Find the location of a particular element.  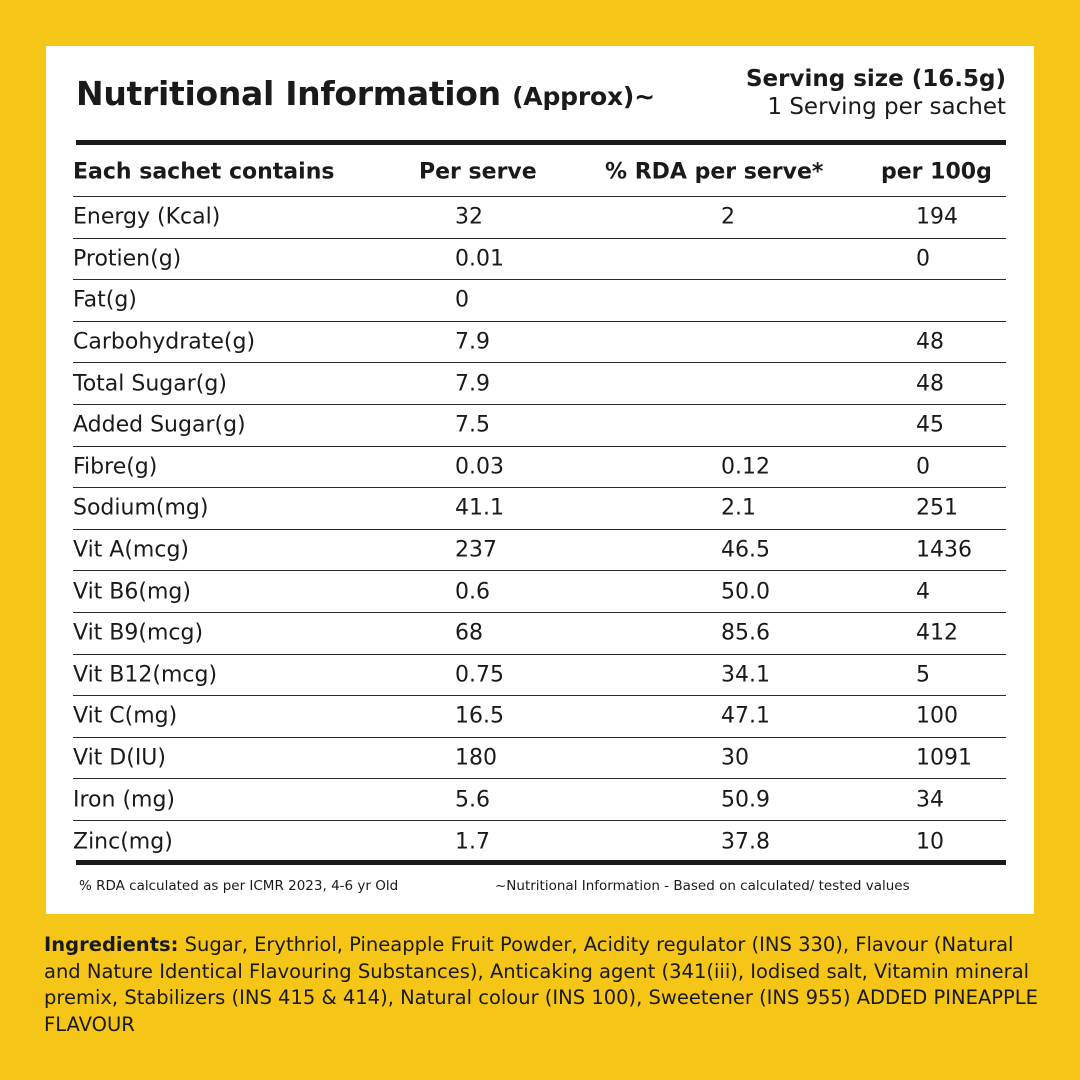

per-serve-value: 41.1 is located at coordinates (479, 508).